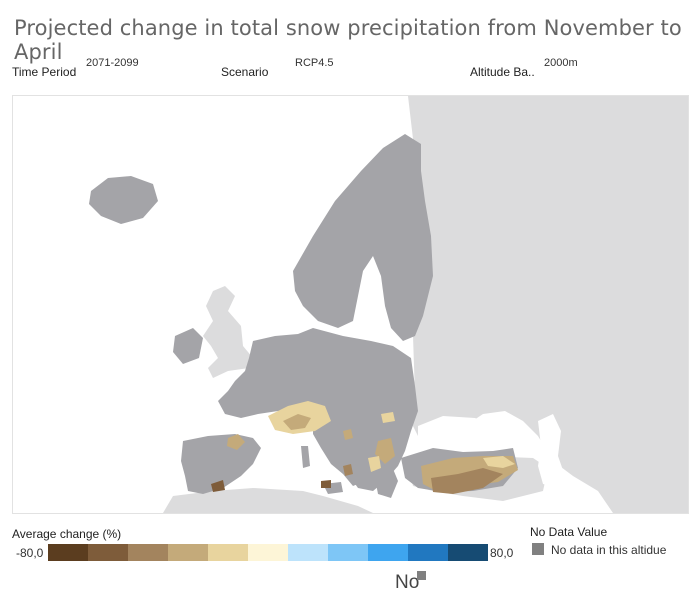  What do you see at coordinates (502, 553) in the screenshot?
I see `legend-max-value: 80,0` at bounding box center [502, 553].